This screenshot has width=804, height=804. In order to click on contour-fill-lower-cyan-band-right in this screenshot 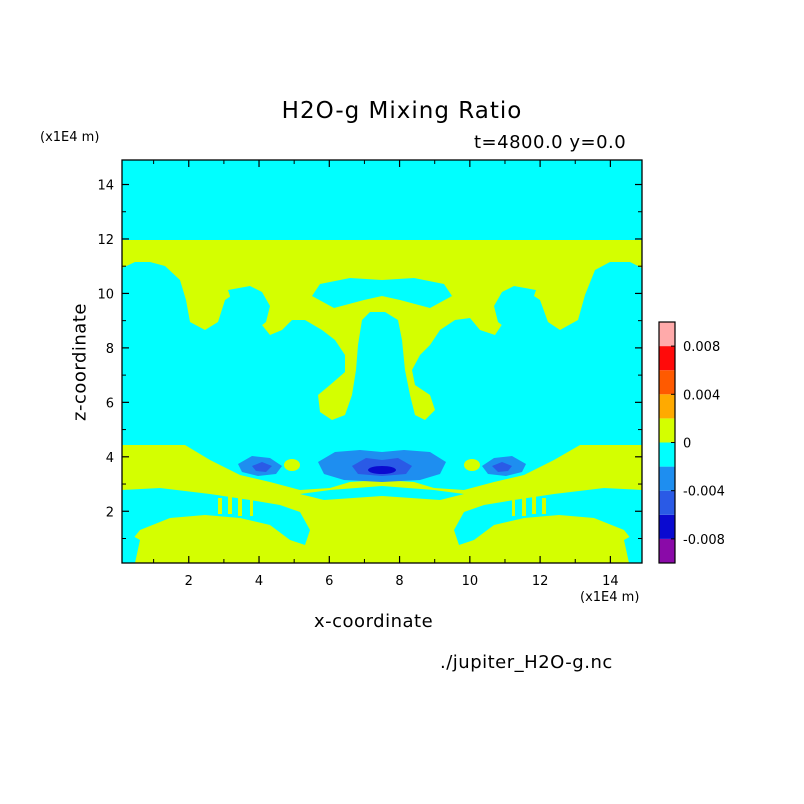, I will do `click(548, 518)`.